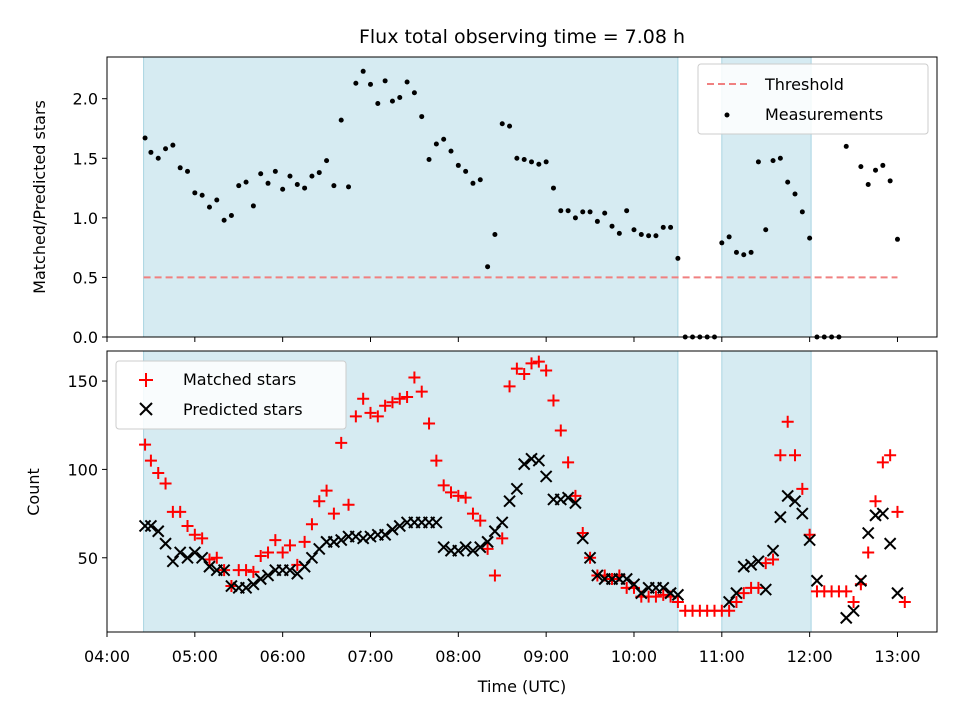 The height and width of the screenshot is (720, 960). I want to click on y-tick-label: 150, so click(82, 381).